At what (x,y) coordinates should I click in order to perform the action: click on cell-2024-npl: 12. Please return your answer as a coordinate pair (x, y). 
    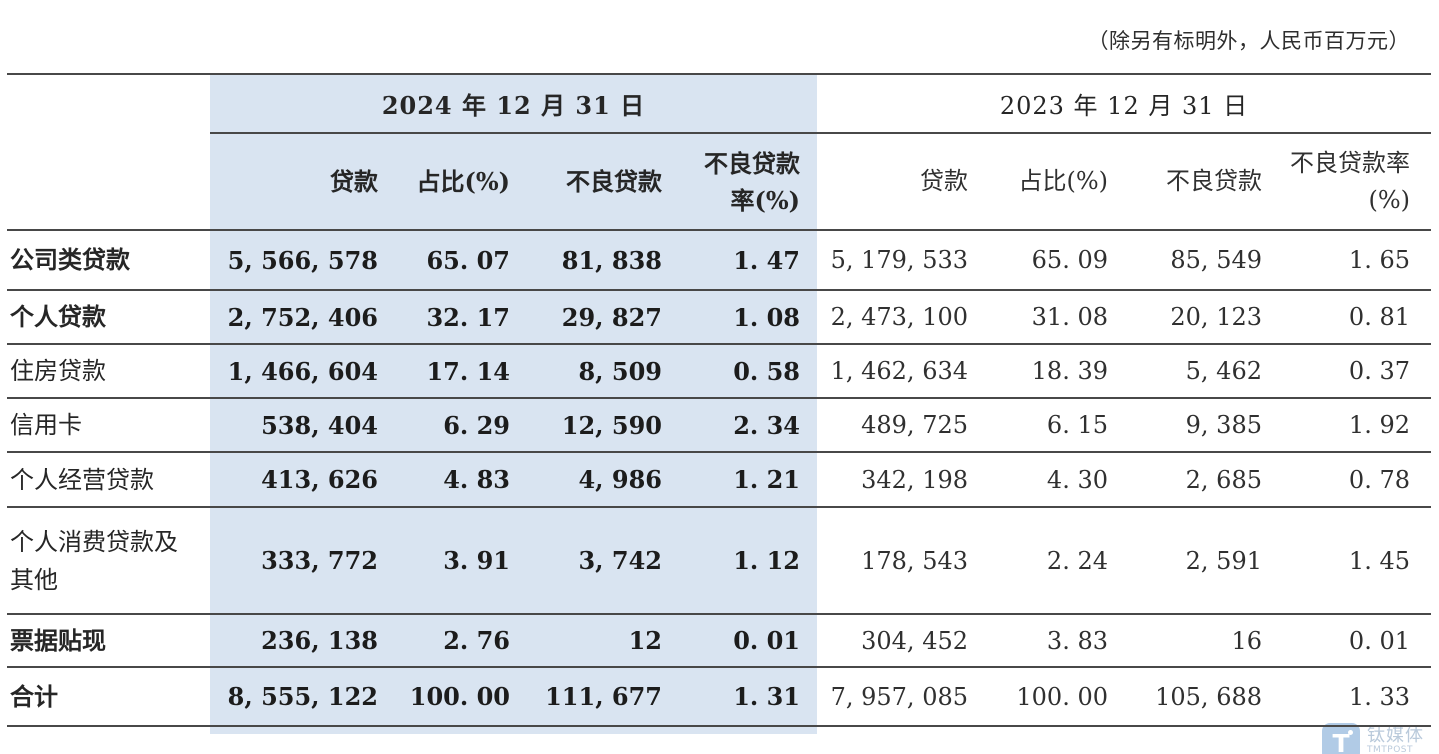
    Looking at the image, I should click on (588, 641).